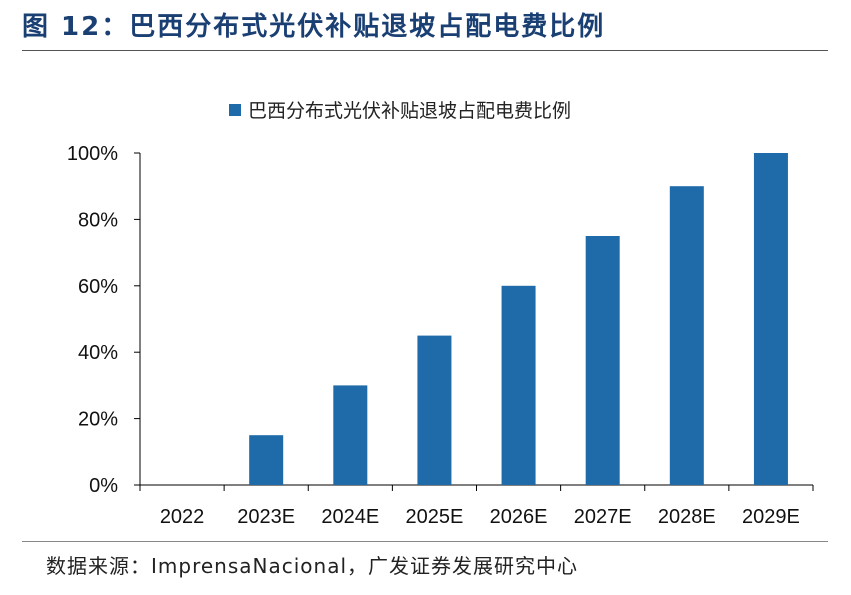  Describe the element at coordinates (92, 154) in the screenshot. I see `y-tick-label: 100%` at that location.